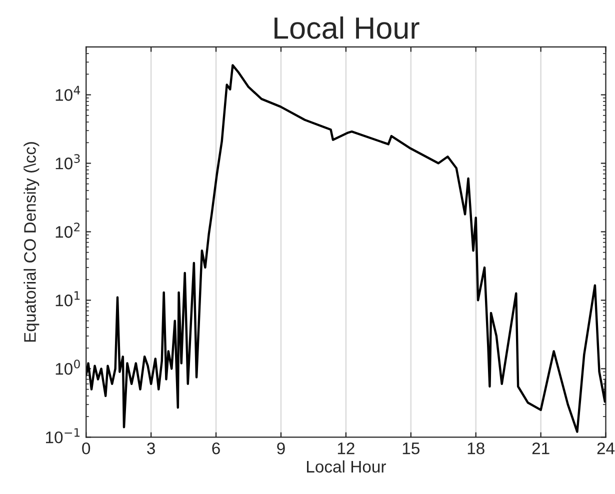  I want to click on y-tick-label: 10$^{2}$, so click(68, 230).